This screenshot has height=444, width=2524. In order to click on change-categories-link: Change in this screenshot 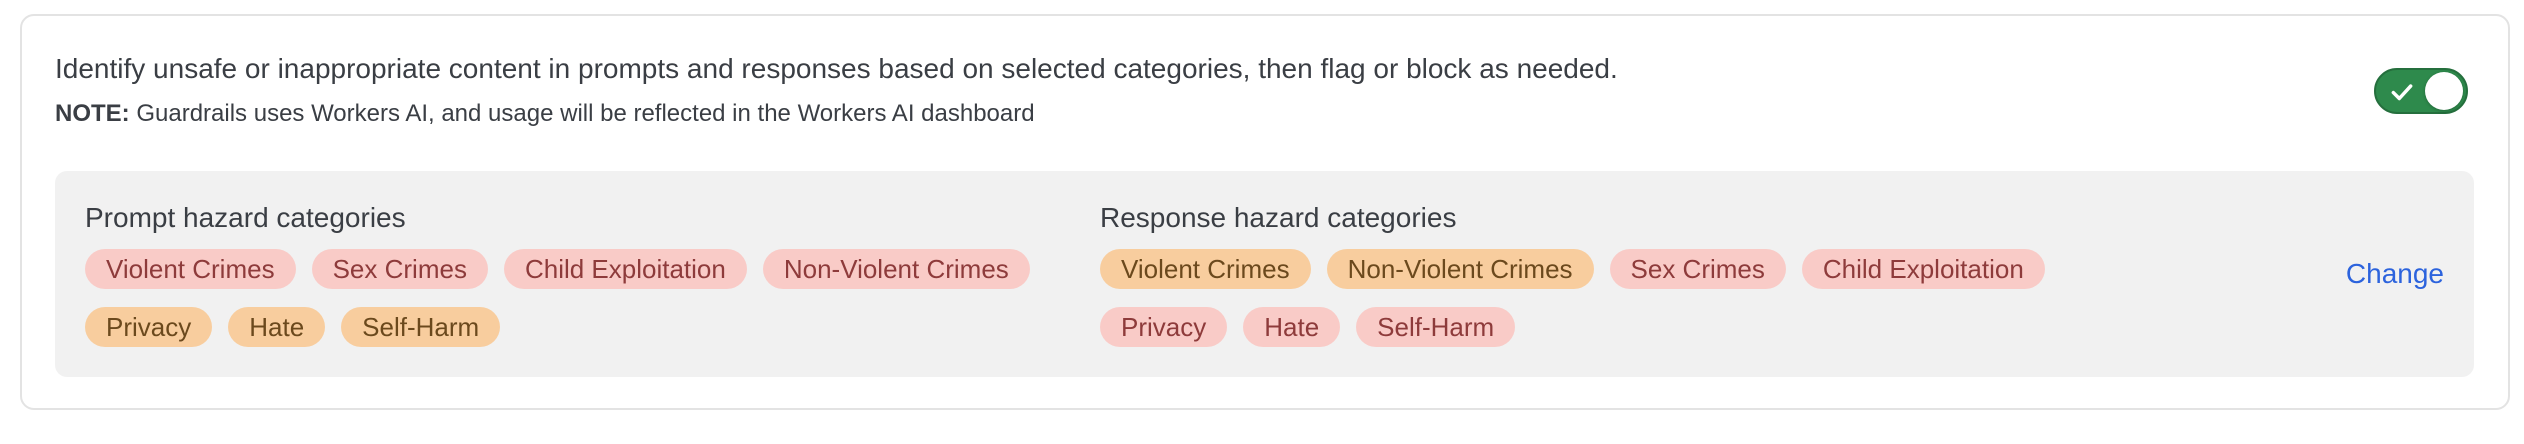, I will do `click(2394, 273)`.